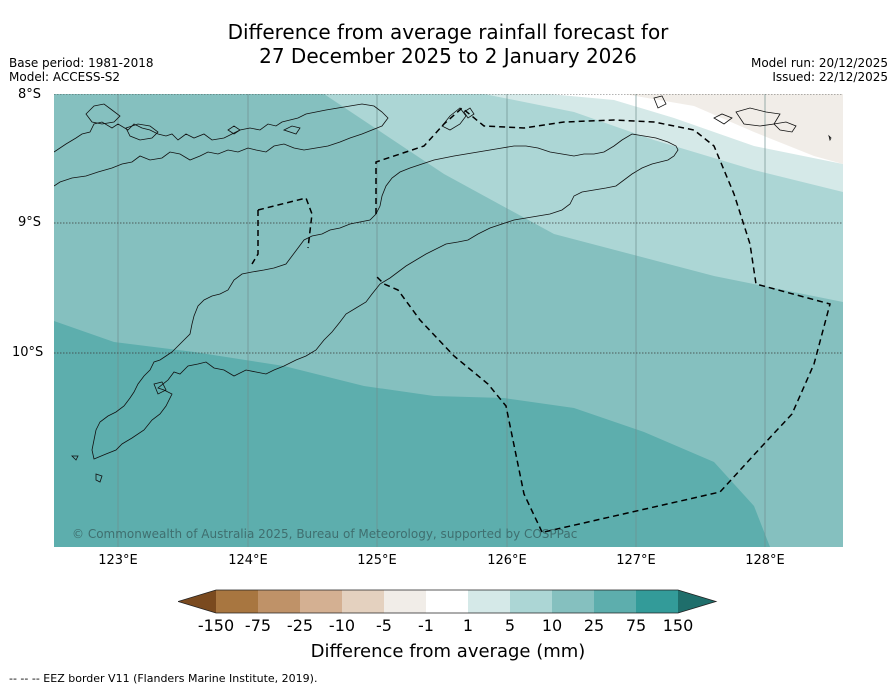  I want to click on colorbar-title: Difference from average (mm), so click(448, 651).